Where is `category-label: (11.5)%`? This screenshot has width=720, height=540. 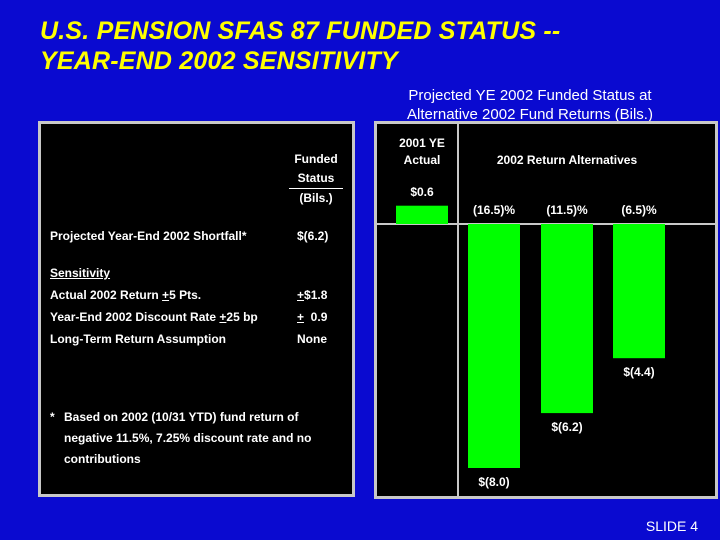
category-label: (11.5)% is located at coordinates (567, 210).